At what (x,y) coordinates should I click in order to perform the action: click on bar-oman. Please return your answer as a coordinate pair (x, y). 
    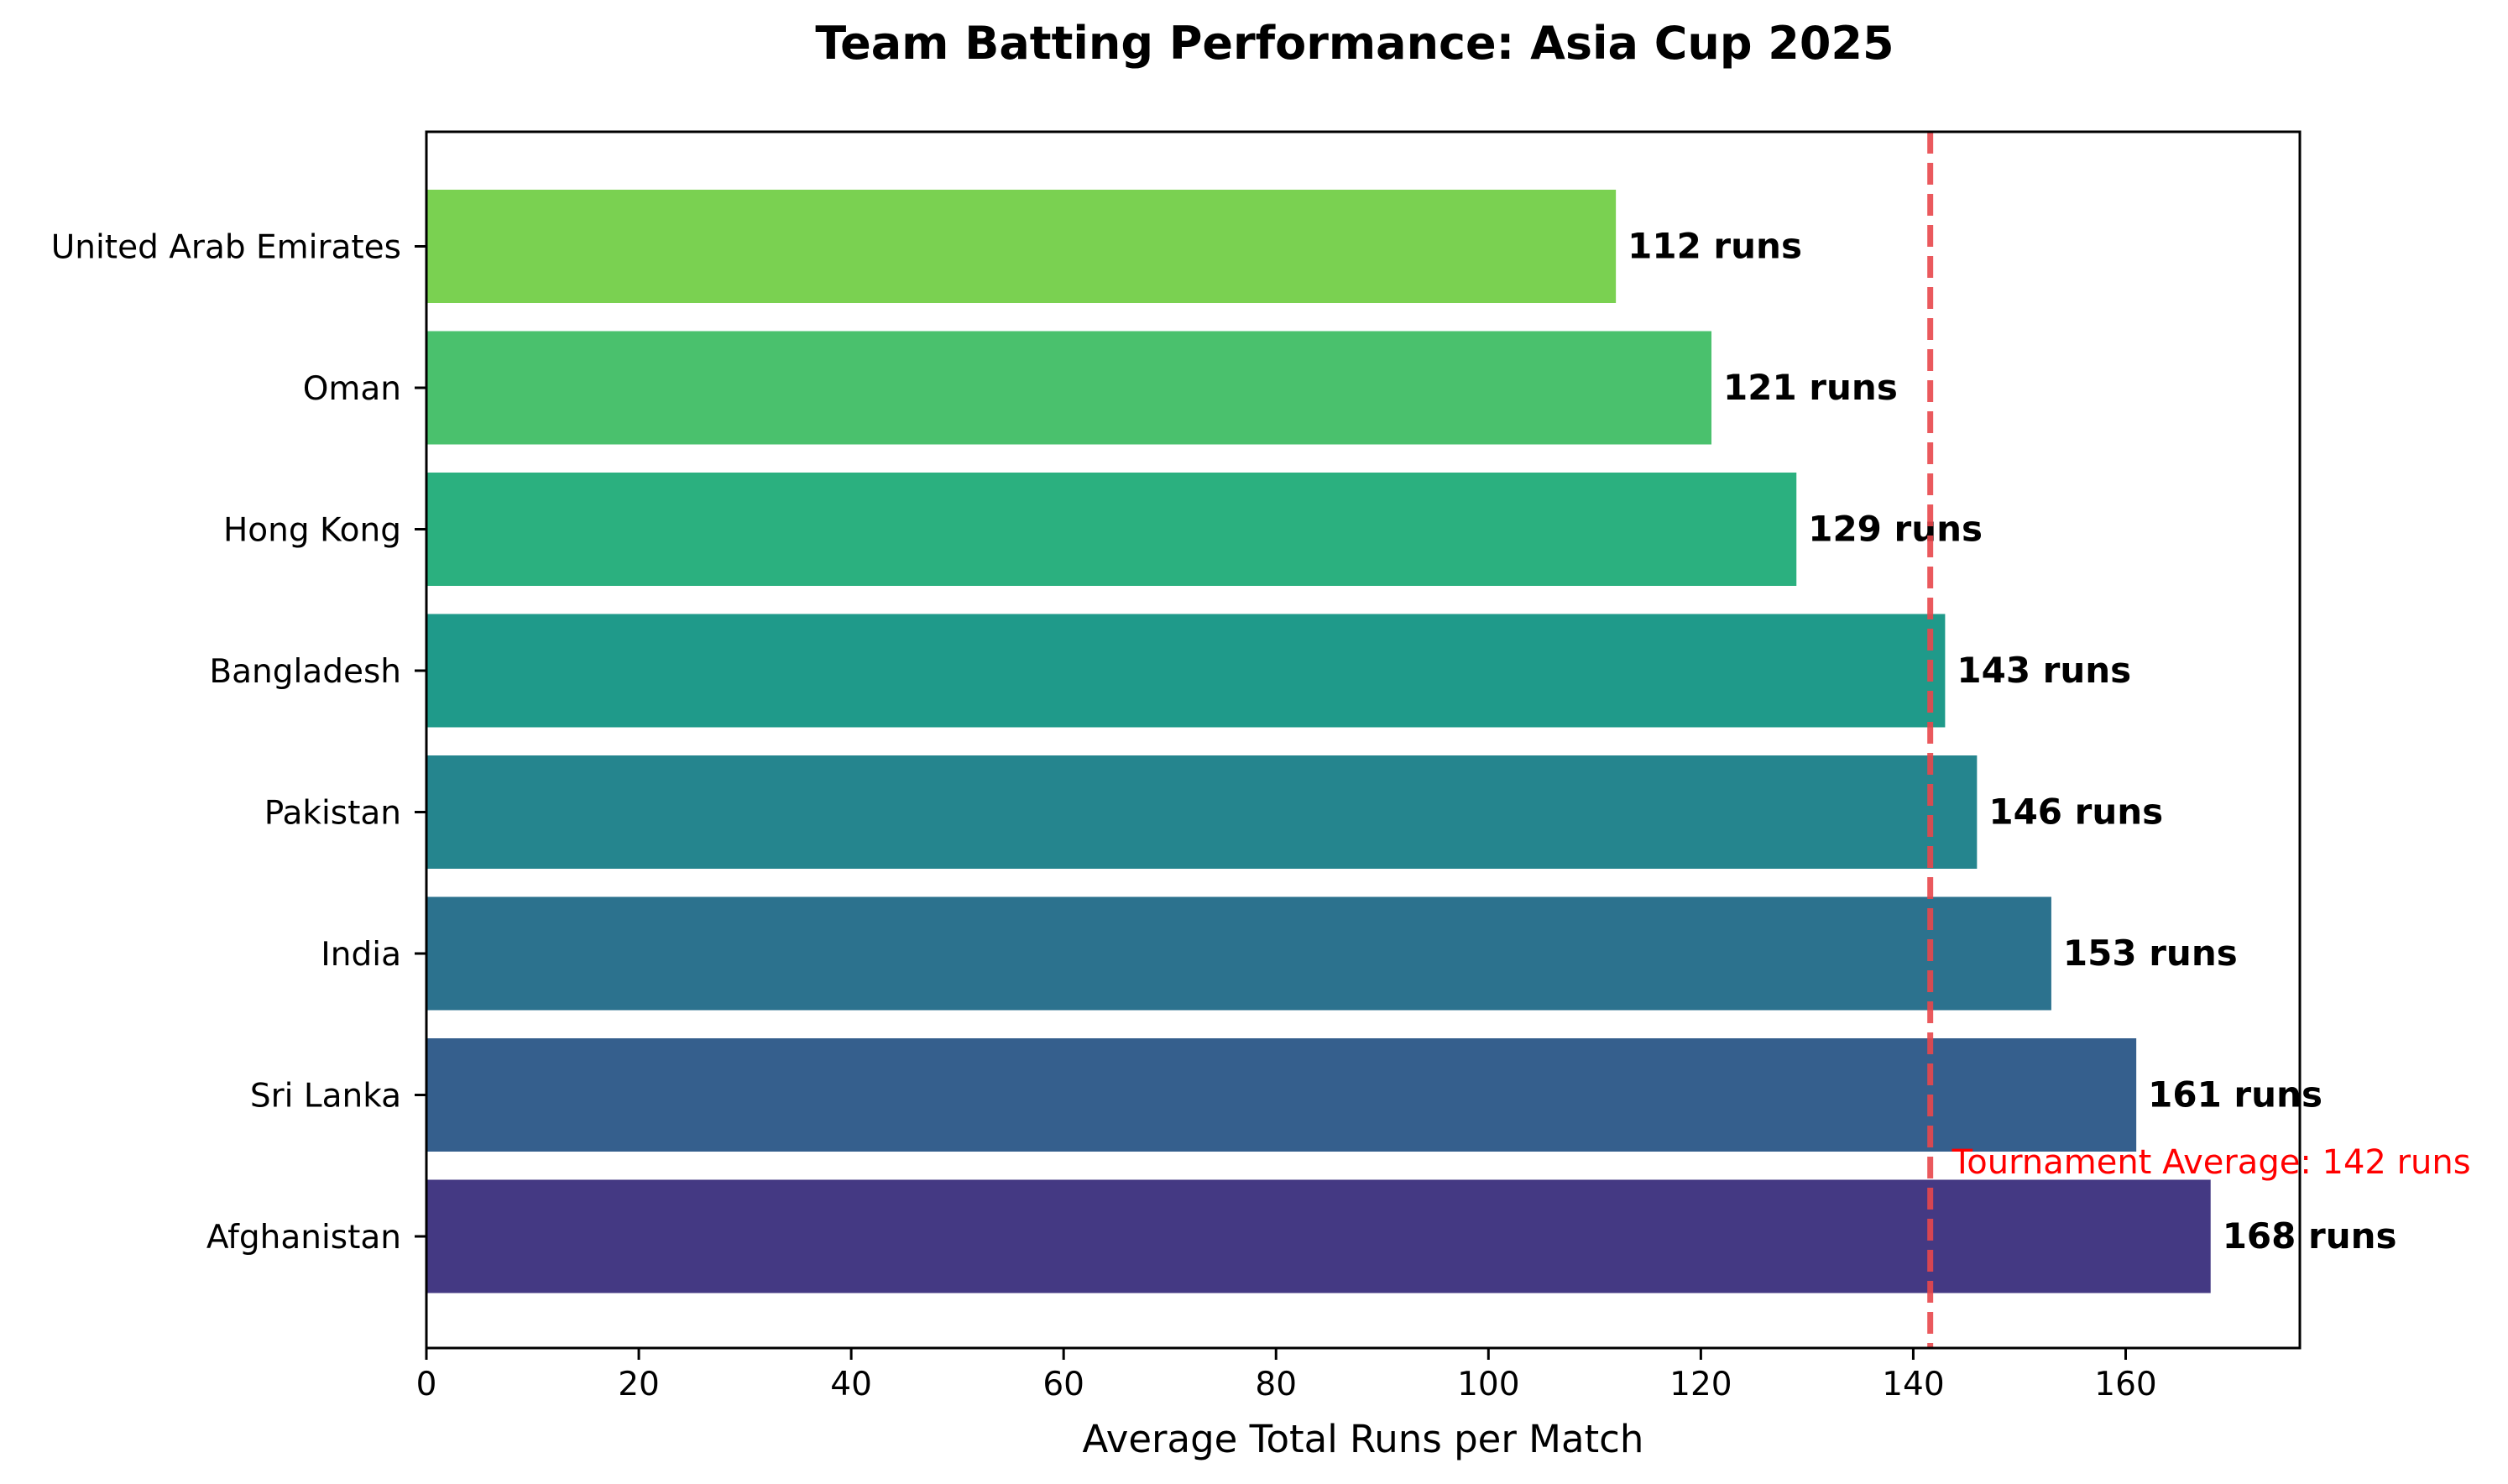
    Looking at the image, I should click on (1069, 388).